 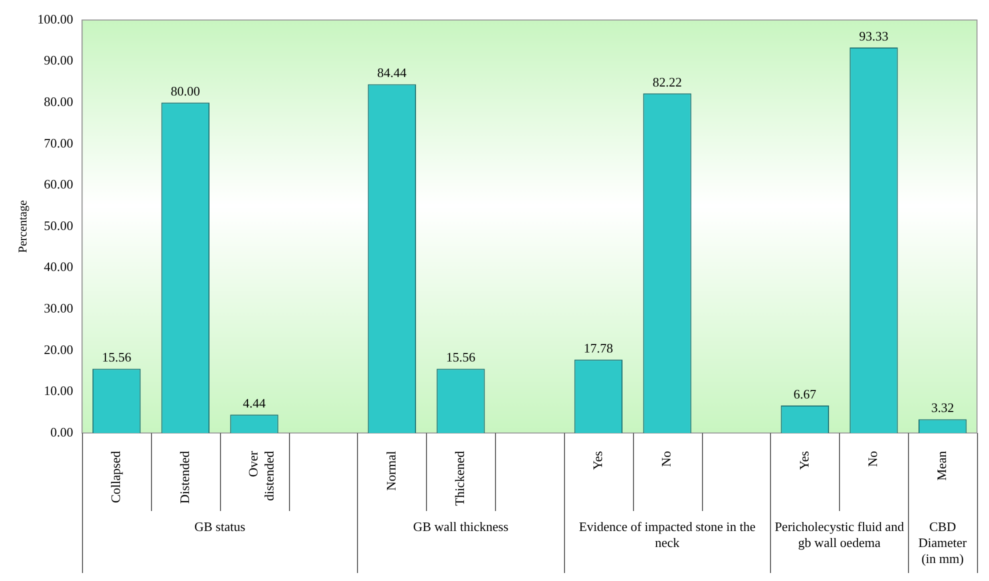 I want to click on text: GB status, so click(x=220, y=526).